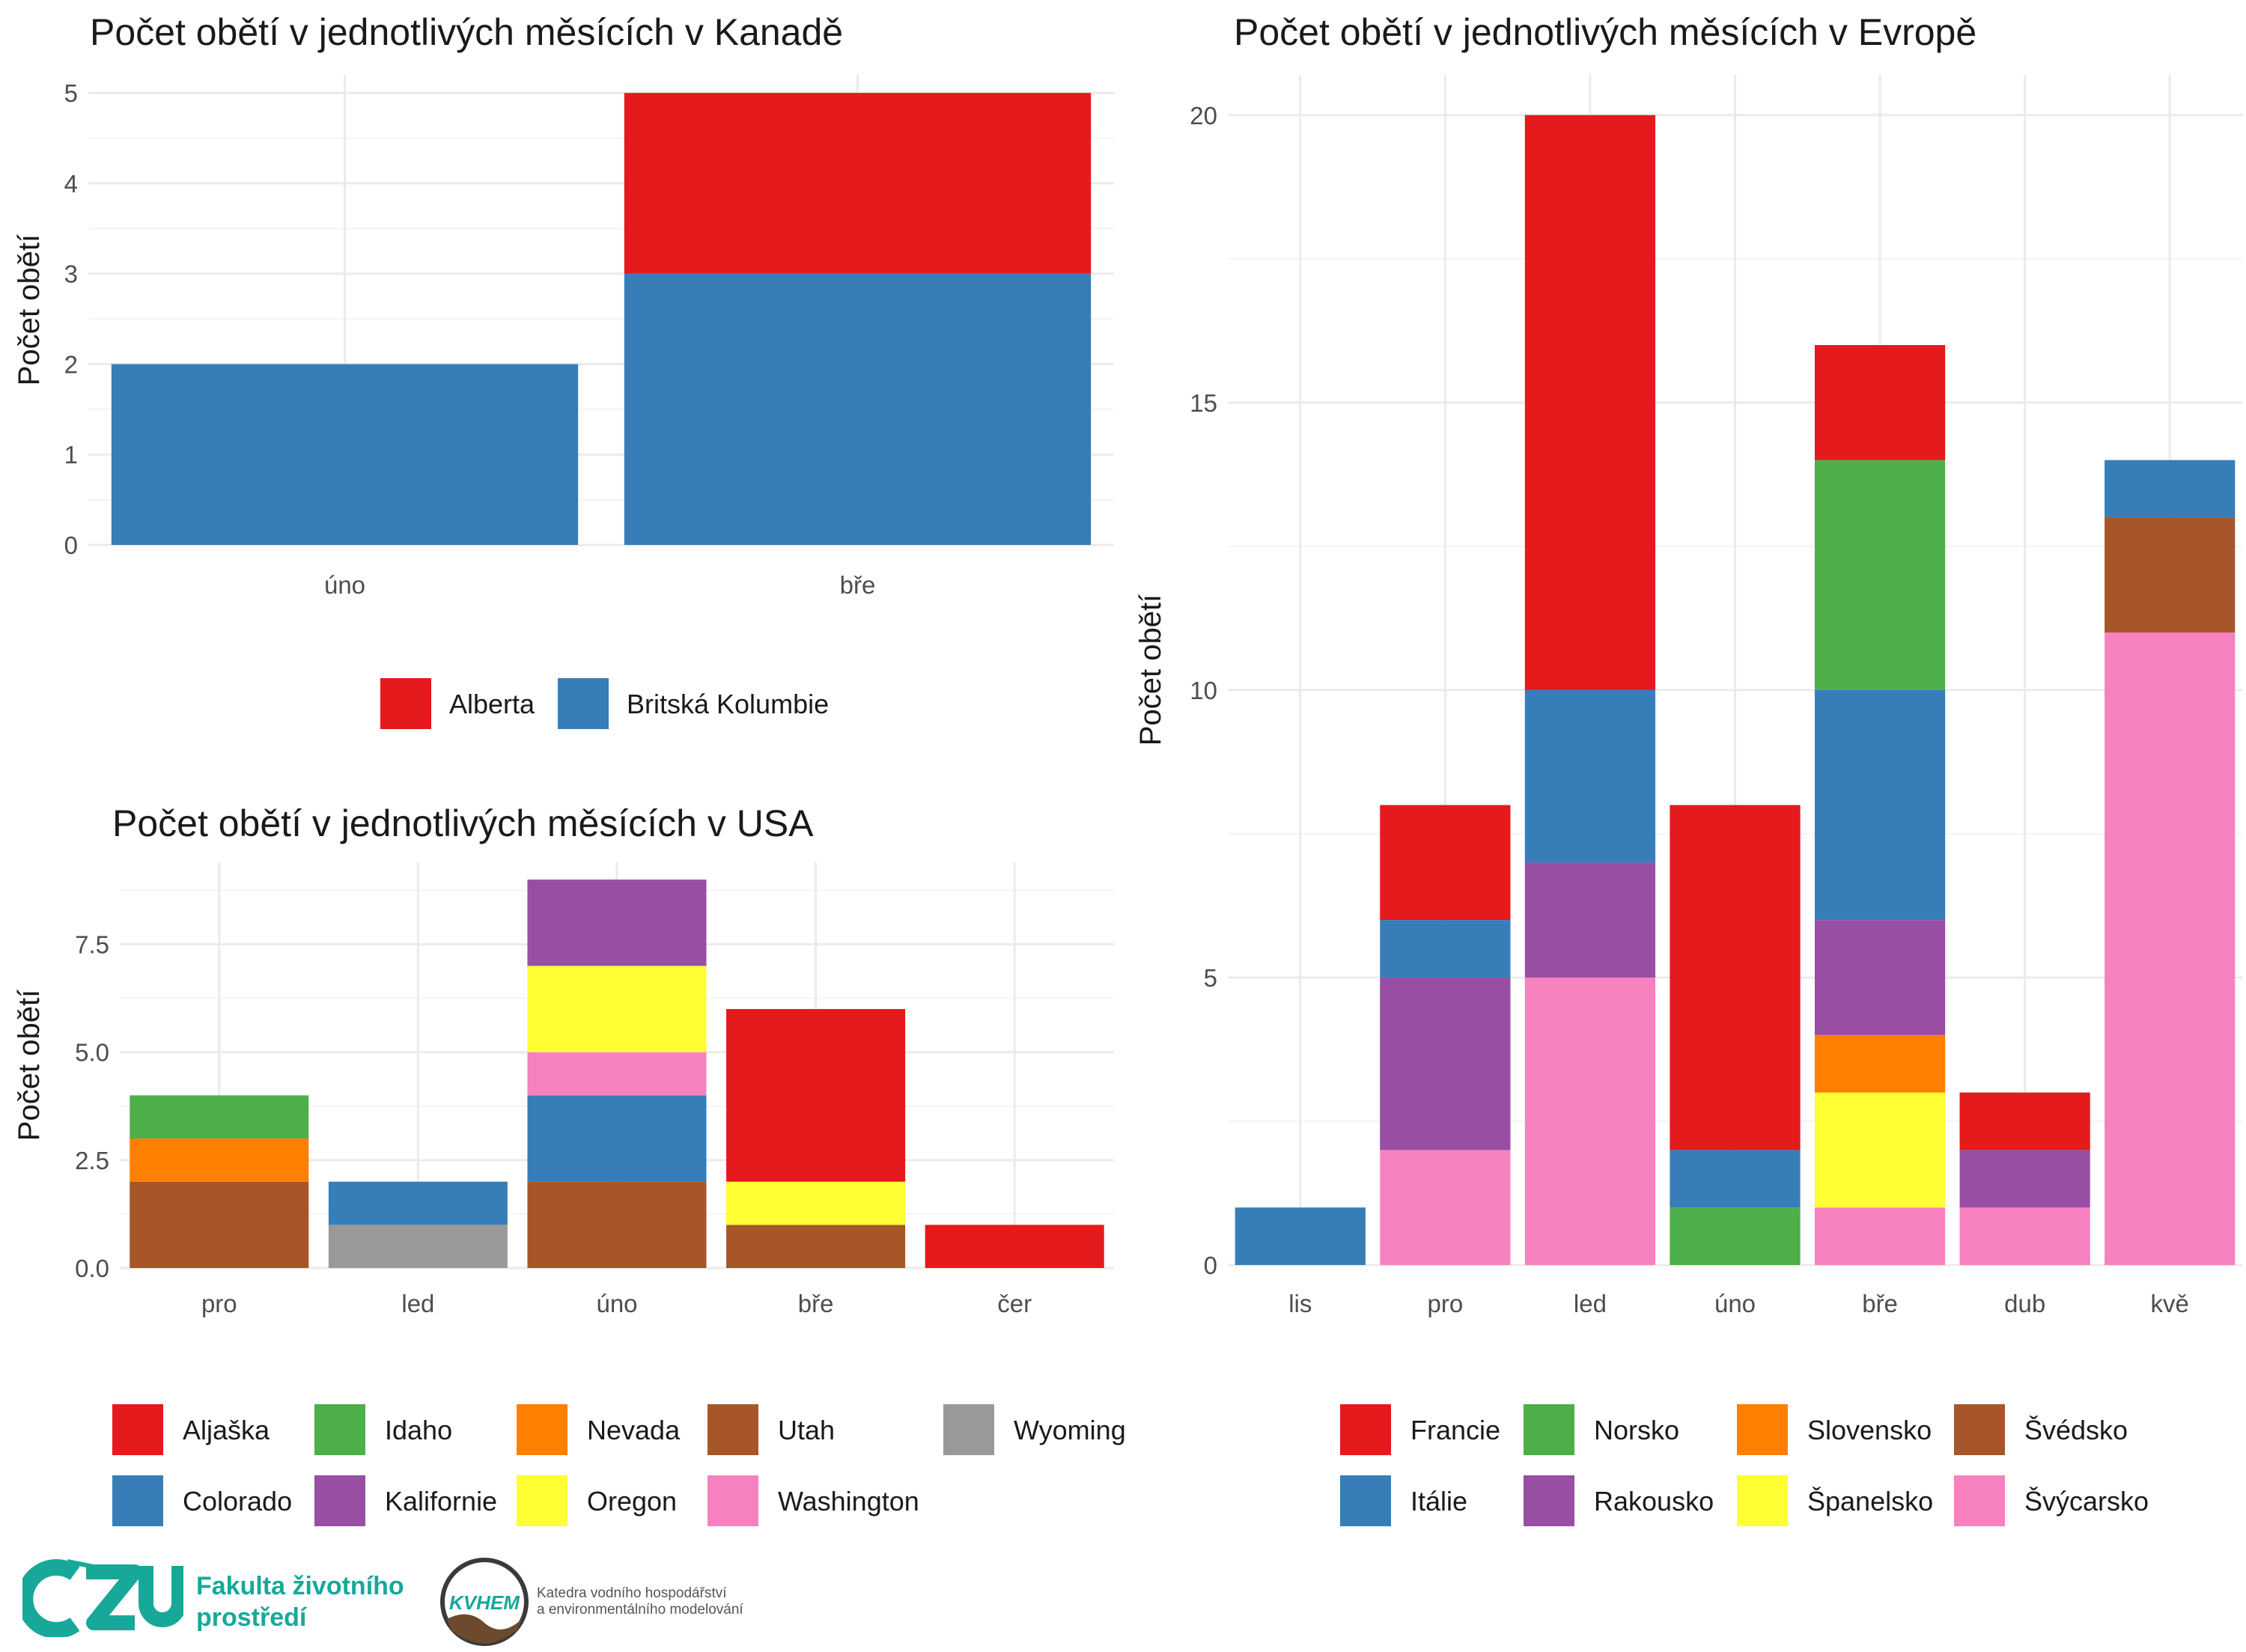  I want to click on y-tick-label: 2.5, so click(92, 1160).